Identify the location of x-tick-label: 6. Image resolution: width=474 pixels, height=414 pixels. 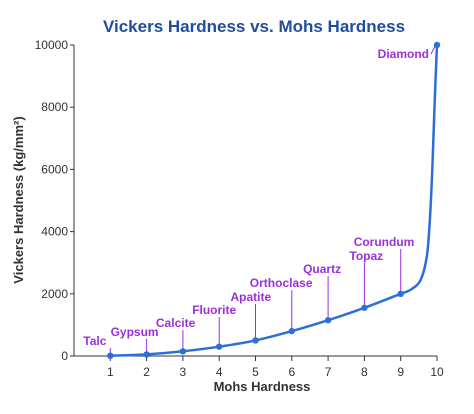
(291, 372).